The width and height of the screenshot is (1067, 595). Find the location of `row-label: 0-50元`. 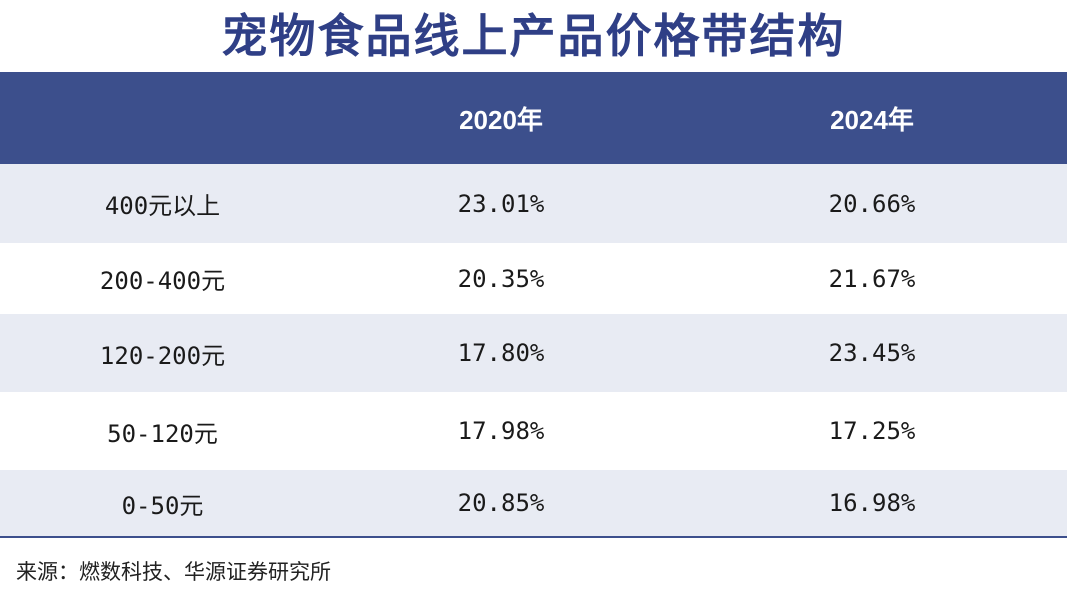

row-label: 0-50元 is located at coordinates (162, 505).